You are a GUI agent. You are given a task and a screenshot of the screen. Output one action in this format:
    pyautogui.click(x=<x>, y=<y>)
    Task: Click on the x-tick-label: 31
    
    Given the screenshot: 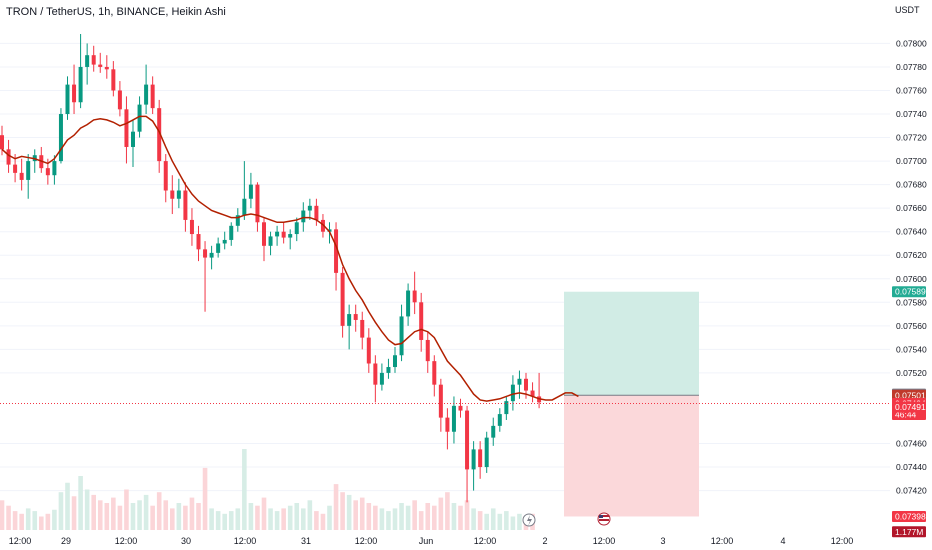 What is the action you would take?
    pyautogui.click(x=306, y=541)
    